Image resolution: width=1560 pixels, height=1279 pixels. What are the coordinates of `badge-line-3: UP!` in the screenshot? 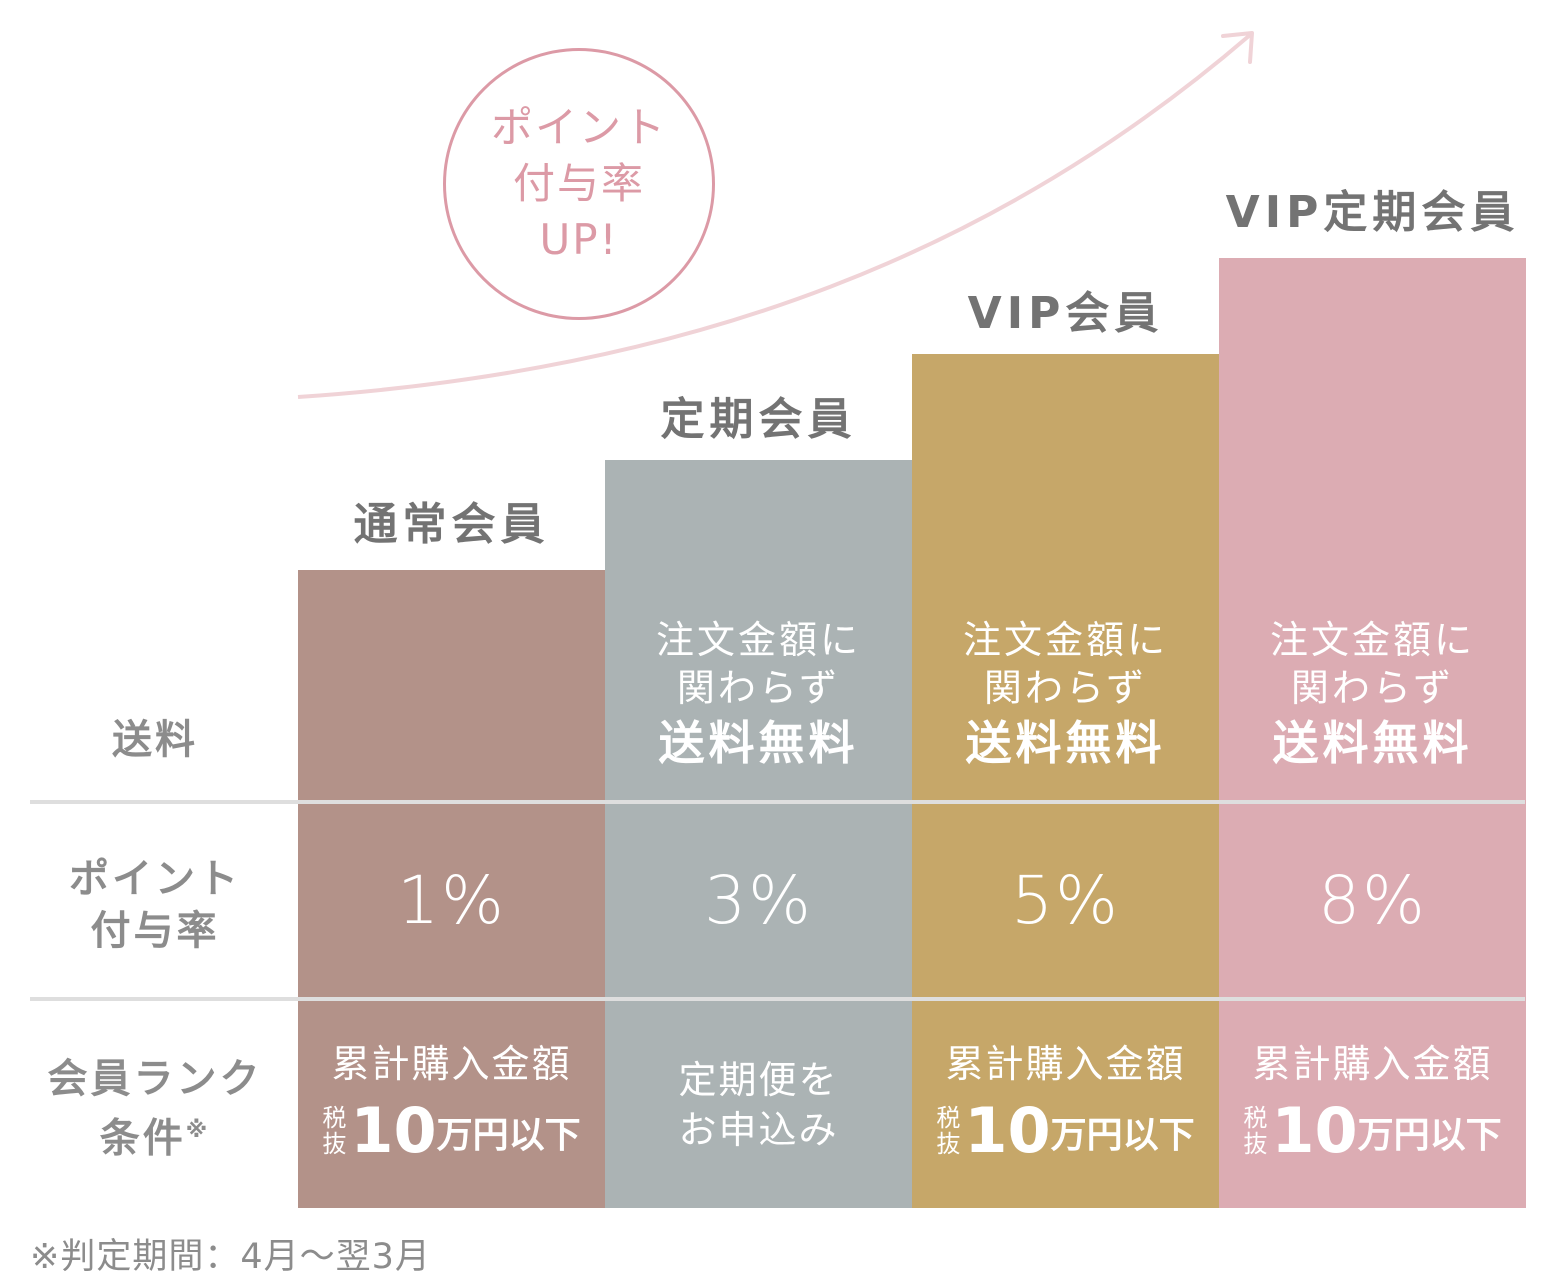 It's located at (579, 239).